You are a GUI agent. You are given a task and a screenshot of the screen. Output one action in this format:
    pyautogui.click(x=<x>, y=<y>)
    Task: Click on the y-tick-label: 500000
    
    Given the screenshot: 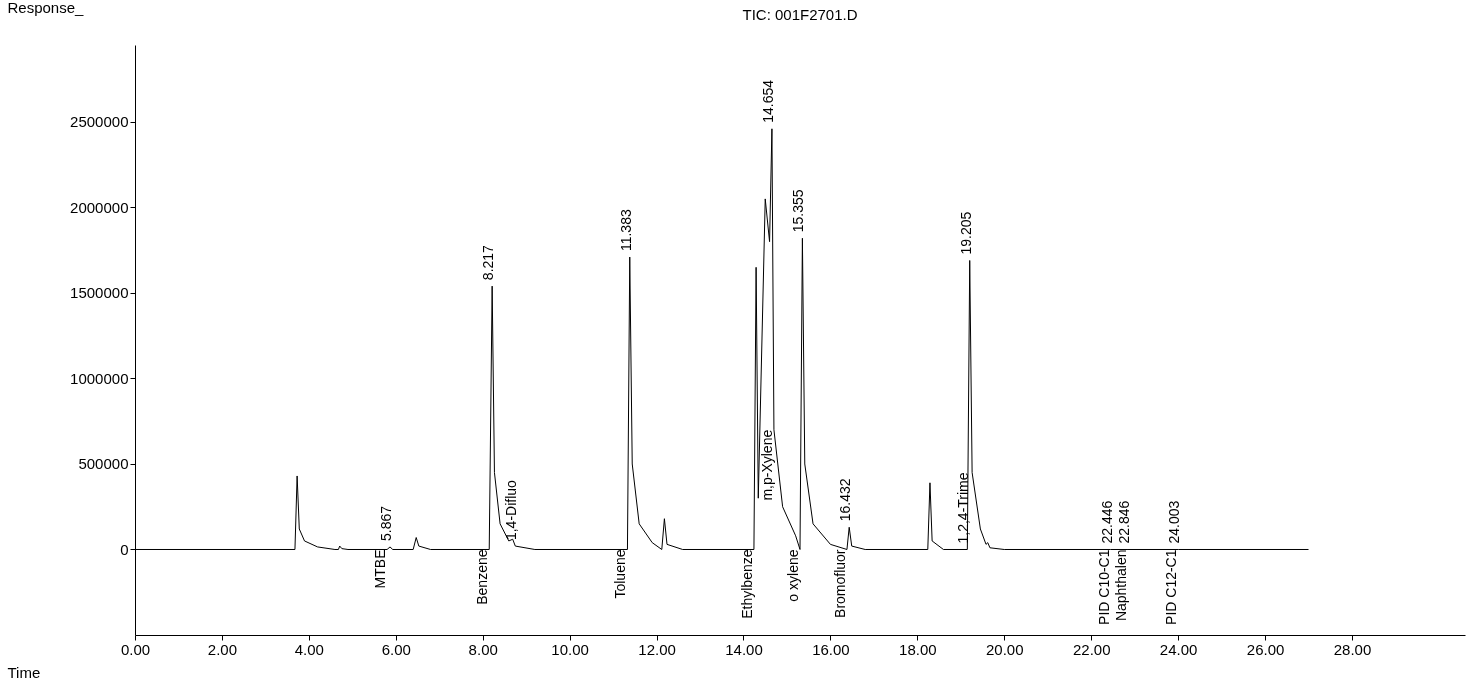 What is the action you would take?
    pyautogui.click(x=103, y=464)
    